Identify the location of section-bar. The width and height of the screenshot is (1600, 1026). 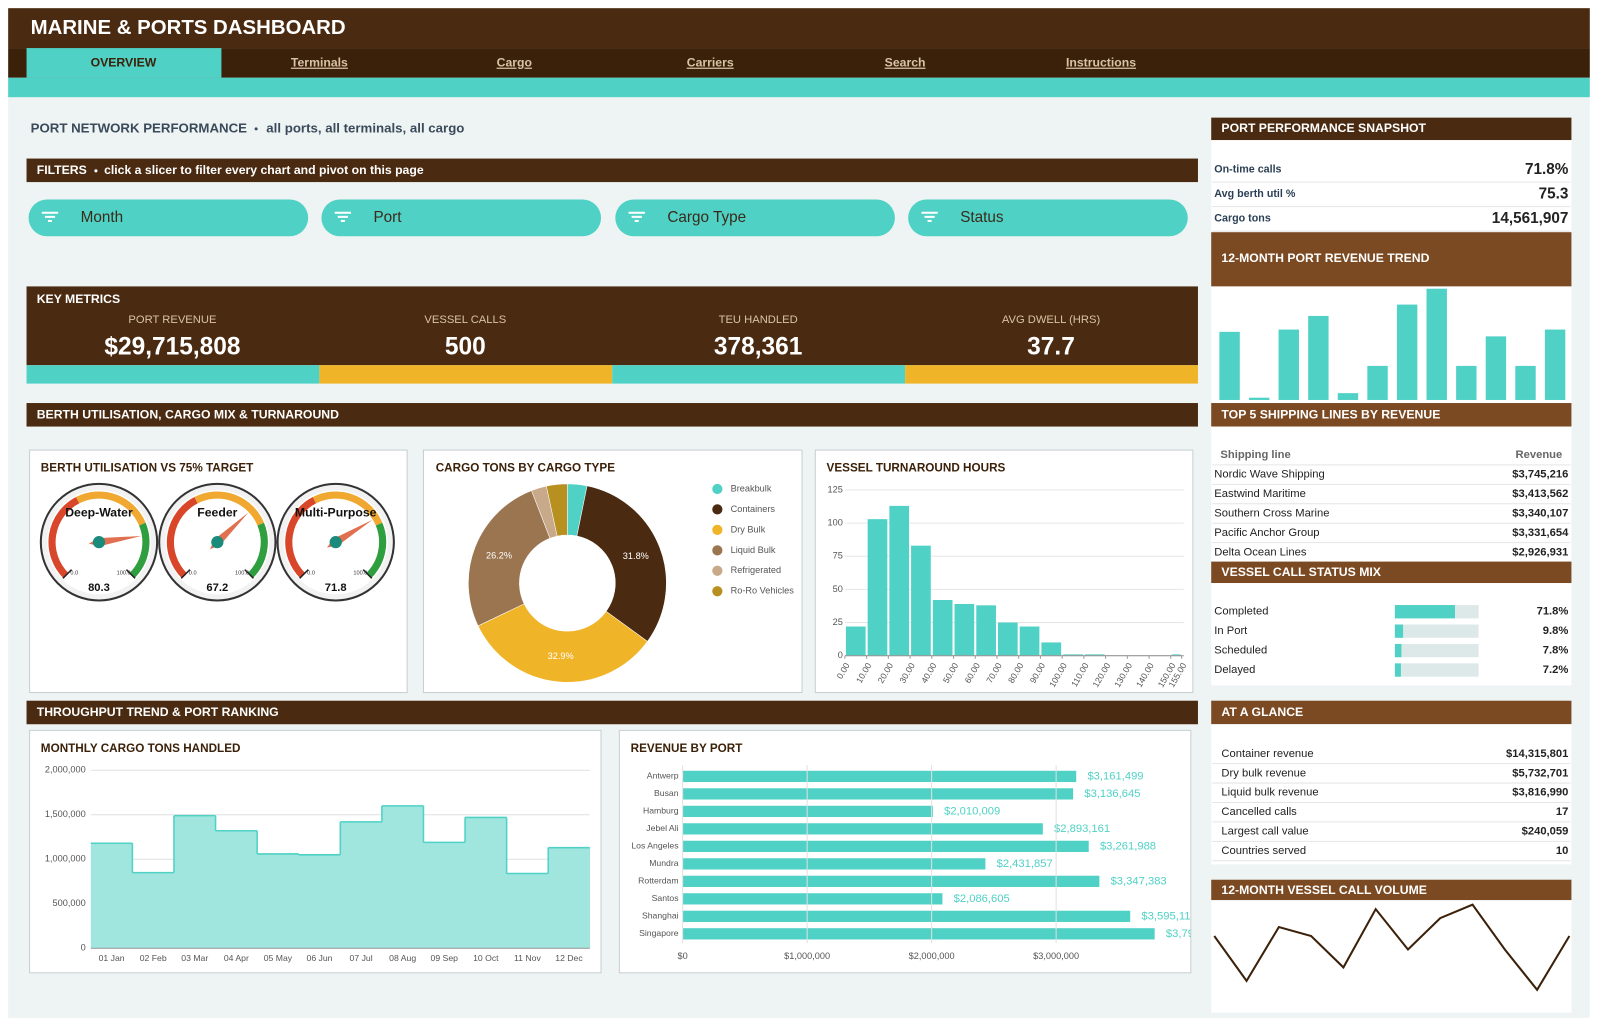
(612, 712).